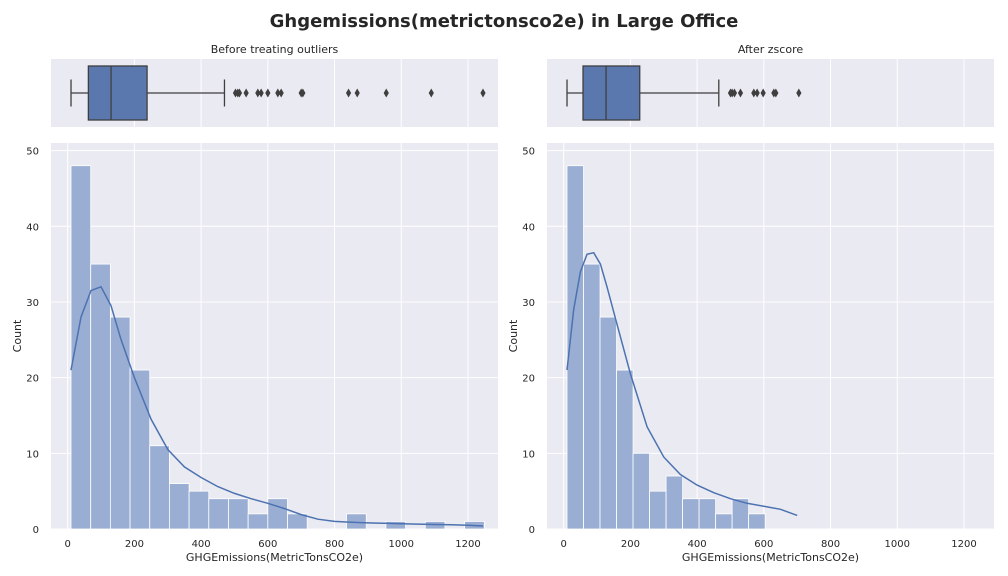 The image size is (1008, 576). Describe the element at coordinates (770, 49) in the screenshot. I see `subplot-title: After zscore` at that location.